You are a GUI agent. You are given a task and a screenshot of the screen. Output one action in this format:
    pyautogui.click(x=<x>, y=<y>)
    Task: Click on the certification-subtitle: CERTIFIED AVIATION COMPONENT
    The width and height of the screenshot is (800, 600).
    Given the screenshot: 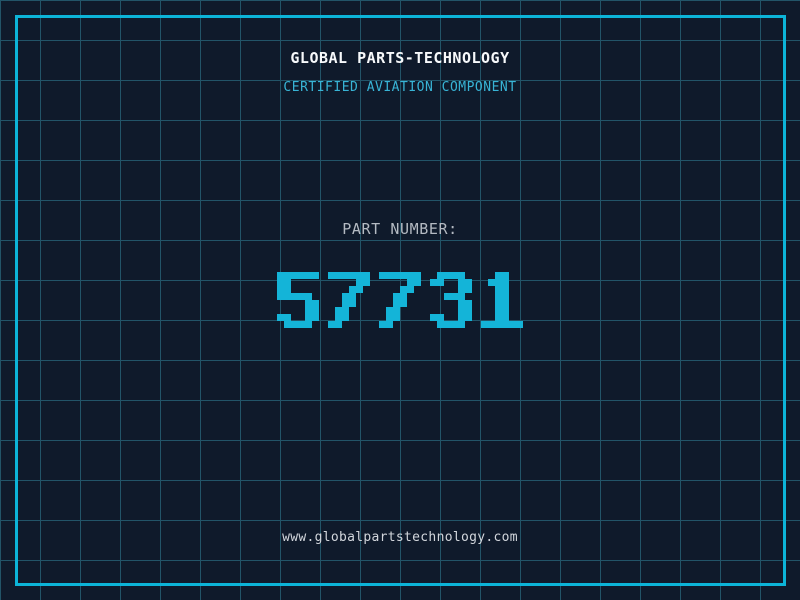 What is the action you would take?
    pyautogui.click(x=400, y=87)
    